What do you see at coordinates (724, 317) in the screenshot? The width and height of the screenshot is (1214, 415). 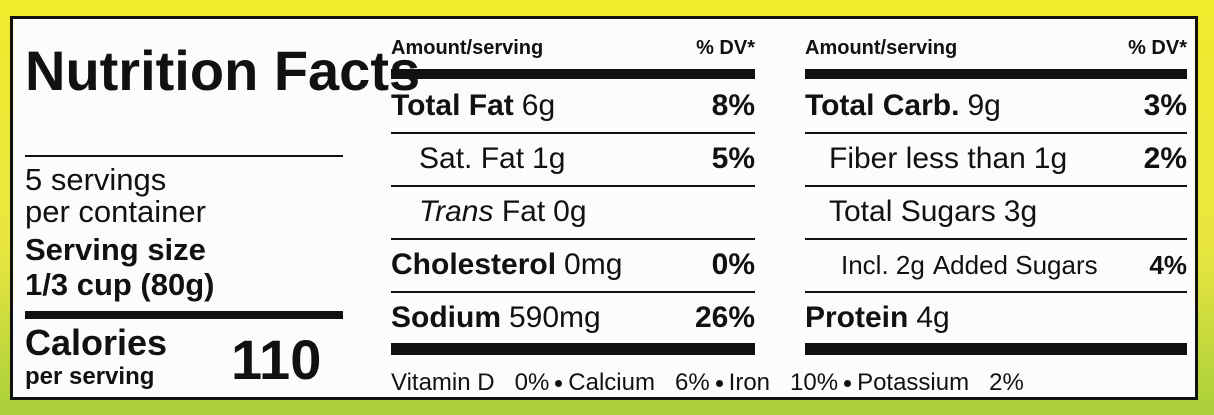 I see `nutrient-dv: 26%` at bounding box center [724, 317].